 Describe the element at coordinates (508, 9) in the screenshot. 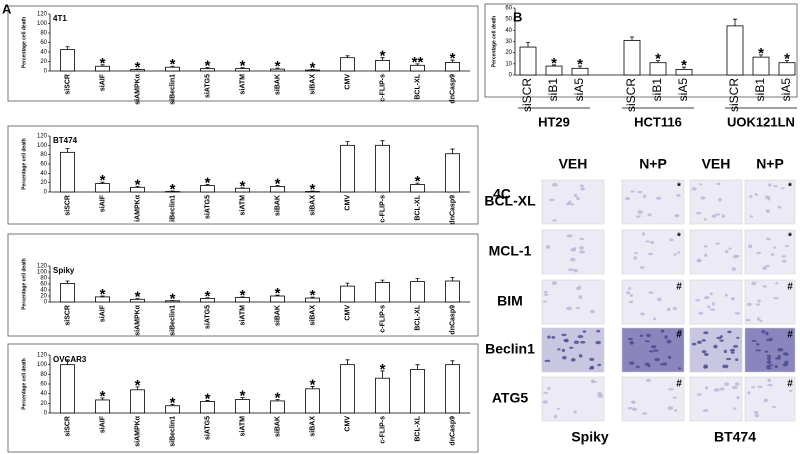

I see `y-tick-label: 60` at that location.